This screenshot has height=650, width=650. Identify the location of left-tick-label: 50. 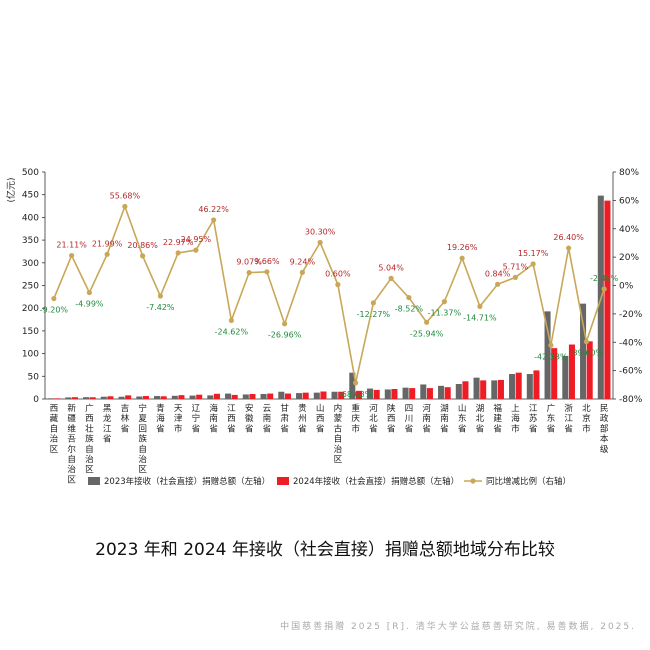
(34, 377).